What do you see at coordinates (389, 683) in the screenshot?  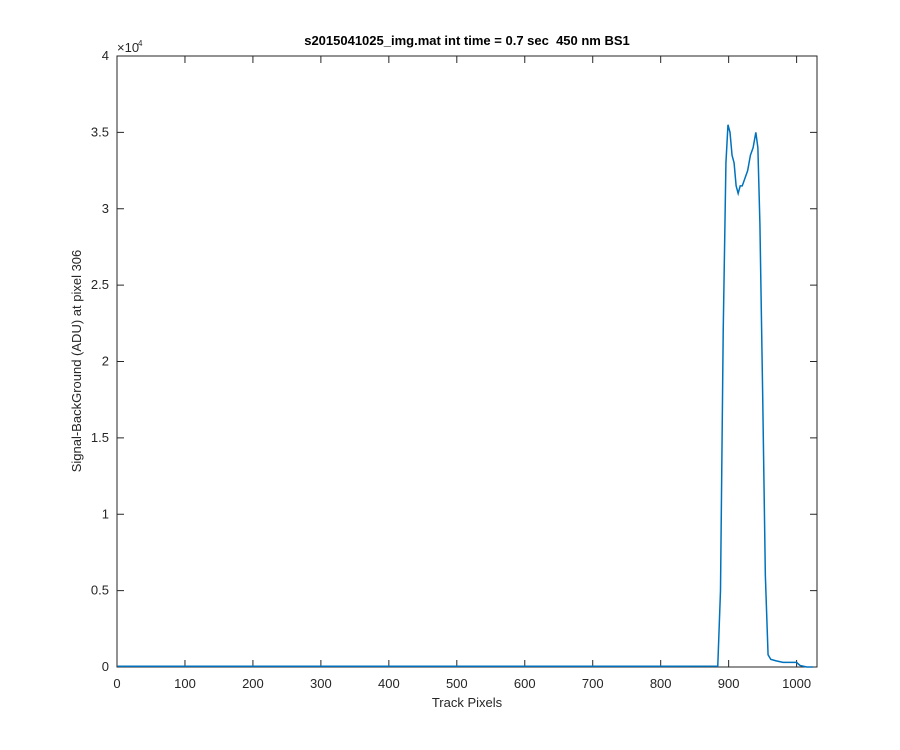 I see `x-tick-label: 400` at bounding box center [389, 683].